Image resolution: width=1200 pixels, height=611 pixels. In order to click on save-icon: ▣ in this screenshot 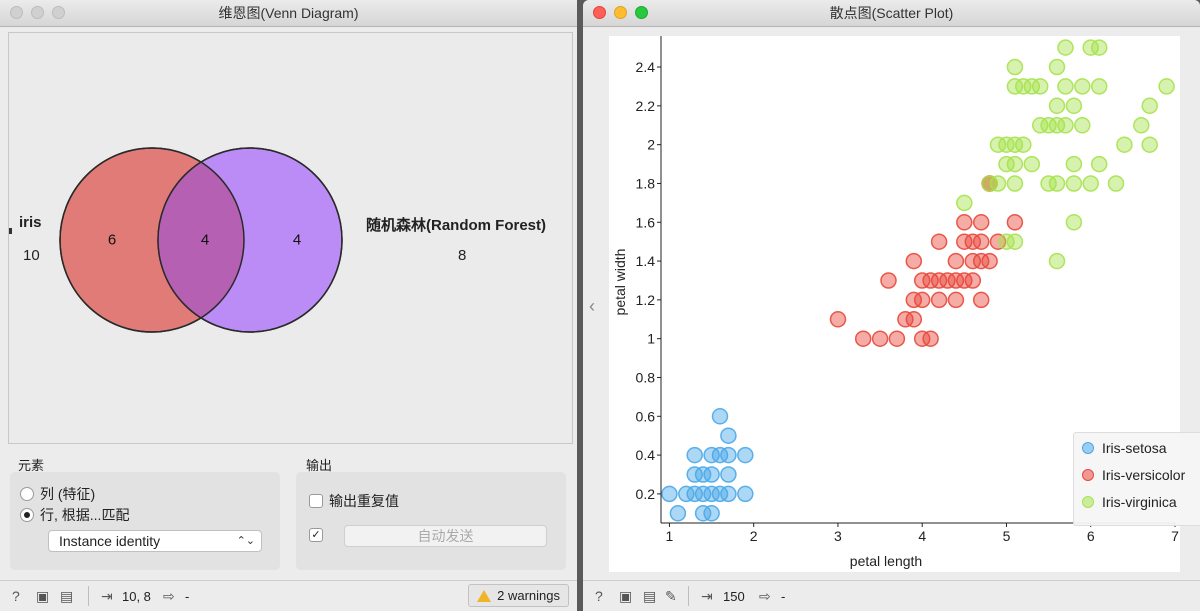, I will do `click(626, 596)`.